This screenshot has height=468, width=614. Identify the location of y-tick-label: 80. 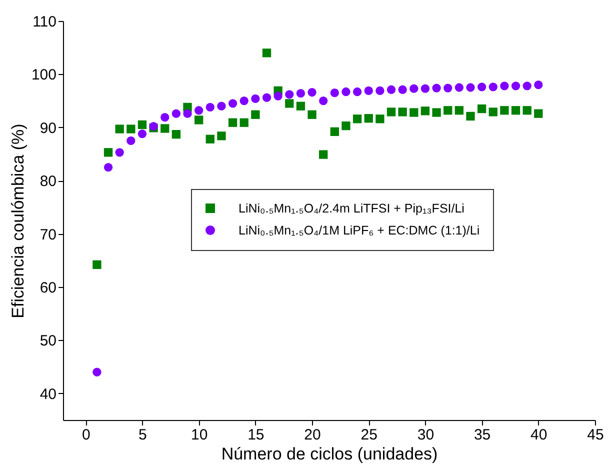
(48, 181).